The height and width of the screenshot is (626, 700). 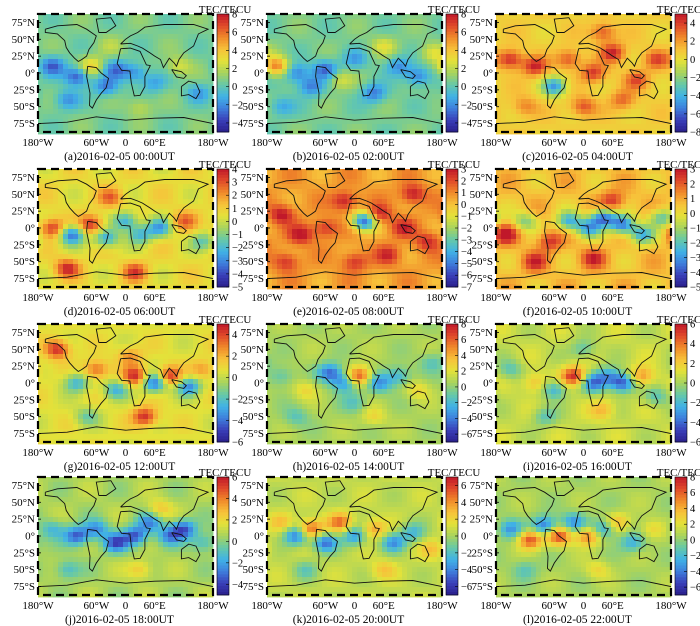 I want to click on x-tick-label: 0, so click(x=584, y=143).